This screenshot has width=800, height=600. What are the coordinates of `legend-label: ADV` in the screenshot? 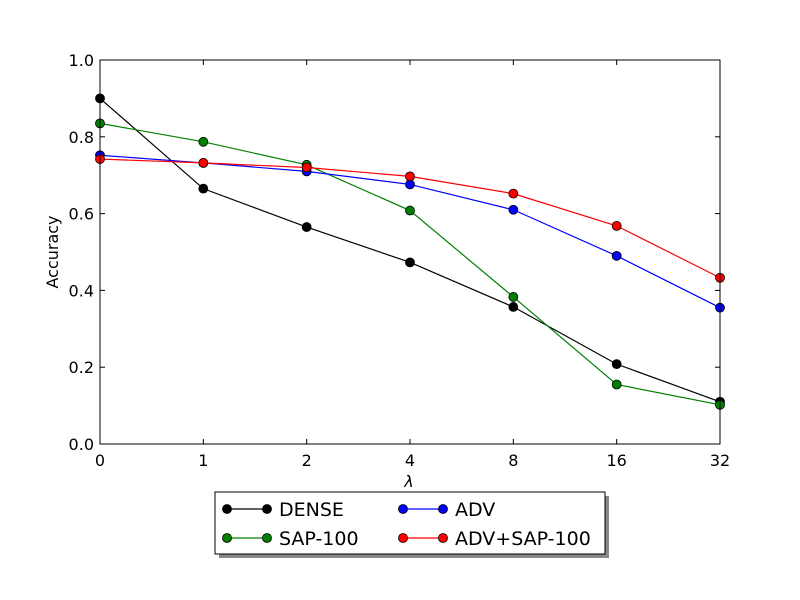 It's located at (475, 510).